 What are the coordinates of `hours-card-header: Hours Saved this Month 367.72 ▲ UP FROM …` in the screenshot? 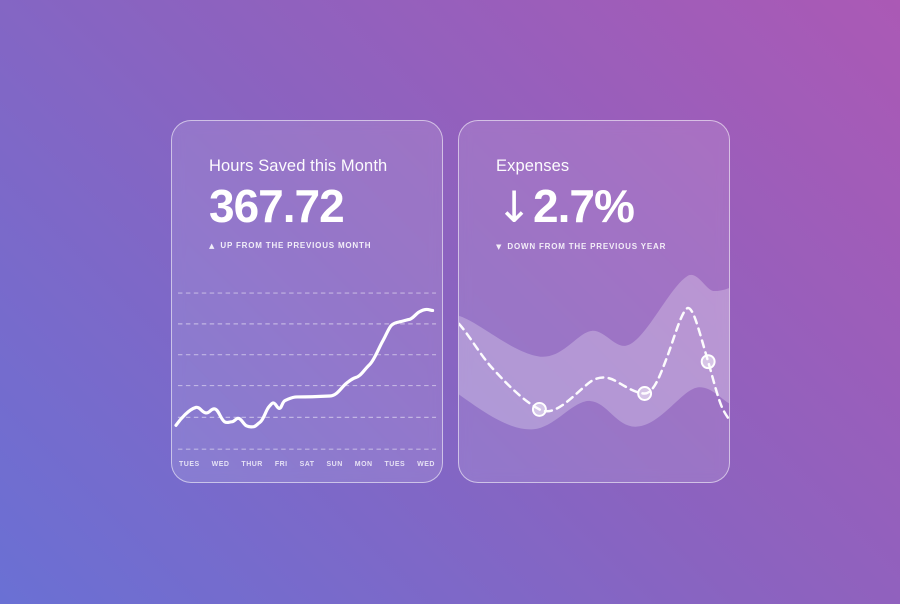 It's located at (307, 185).